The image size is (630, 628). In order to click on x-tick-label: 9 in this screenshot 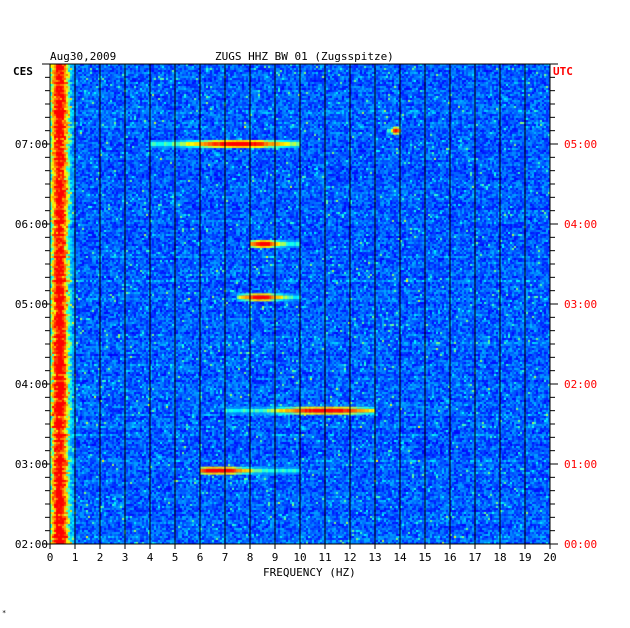, I will do `click(275, 557)`.